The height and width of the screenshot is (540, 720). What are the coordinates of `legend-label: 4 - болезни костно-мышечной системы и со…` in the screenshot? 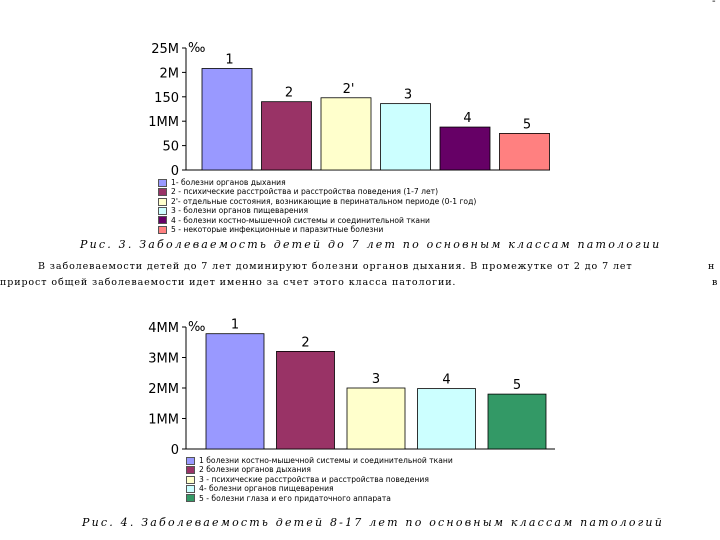 It's located at (300, 220).